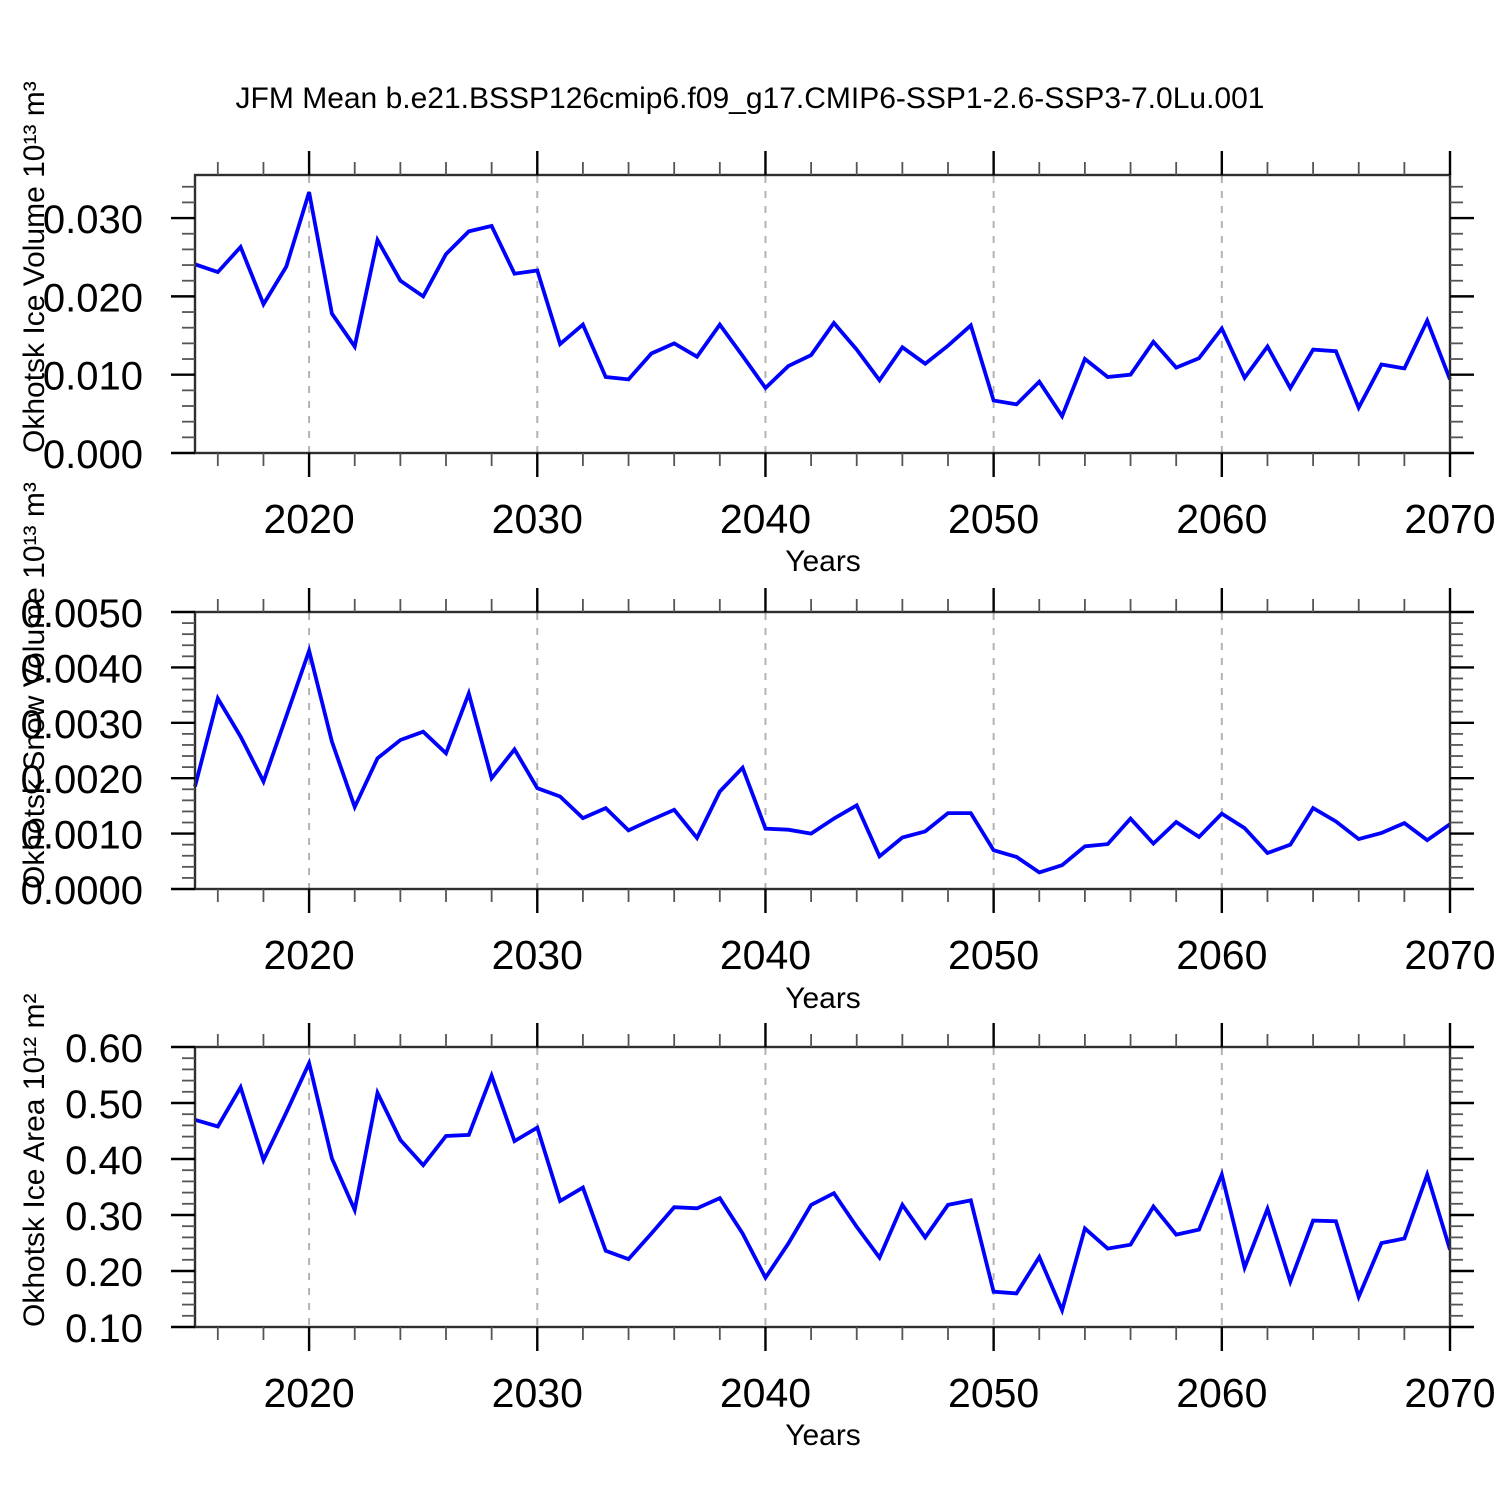  I want to click on data-line-okhotsk-ice-area, so click(823, 1186).